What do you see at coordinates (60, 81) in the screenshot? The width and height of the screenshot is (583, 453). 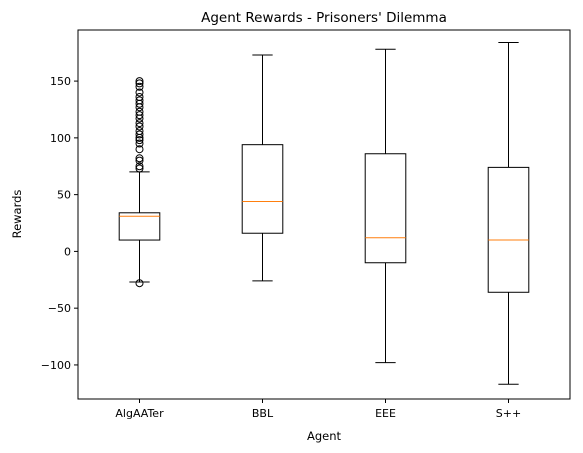 I see `y-tick-label: 150` at bounding box center [60, 81].